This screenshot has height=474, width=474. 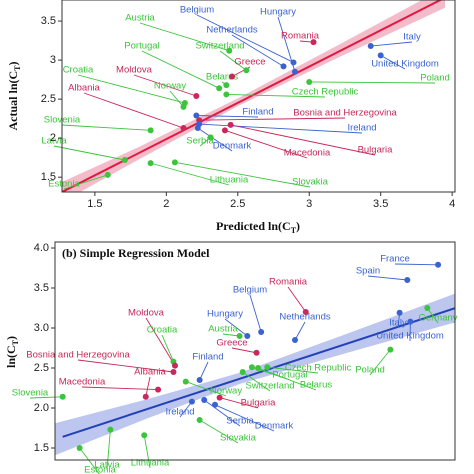 I want to click on axis-title-part: ), so click(x=13, y=63).